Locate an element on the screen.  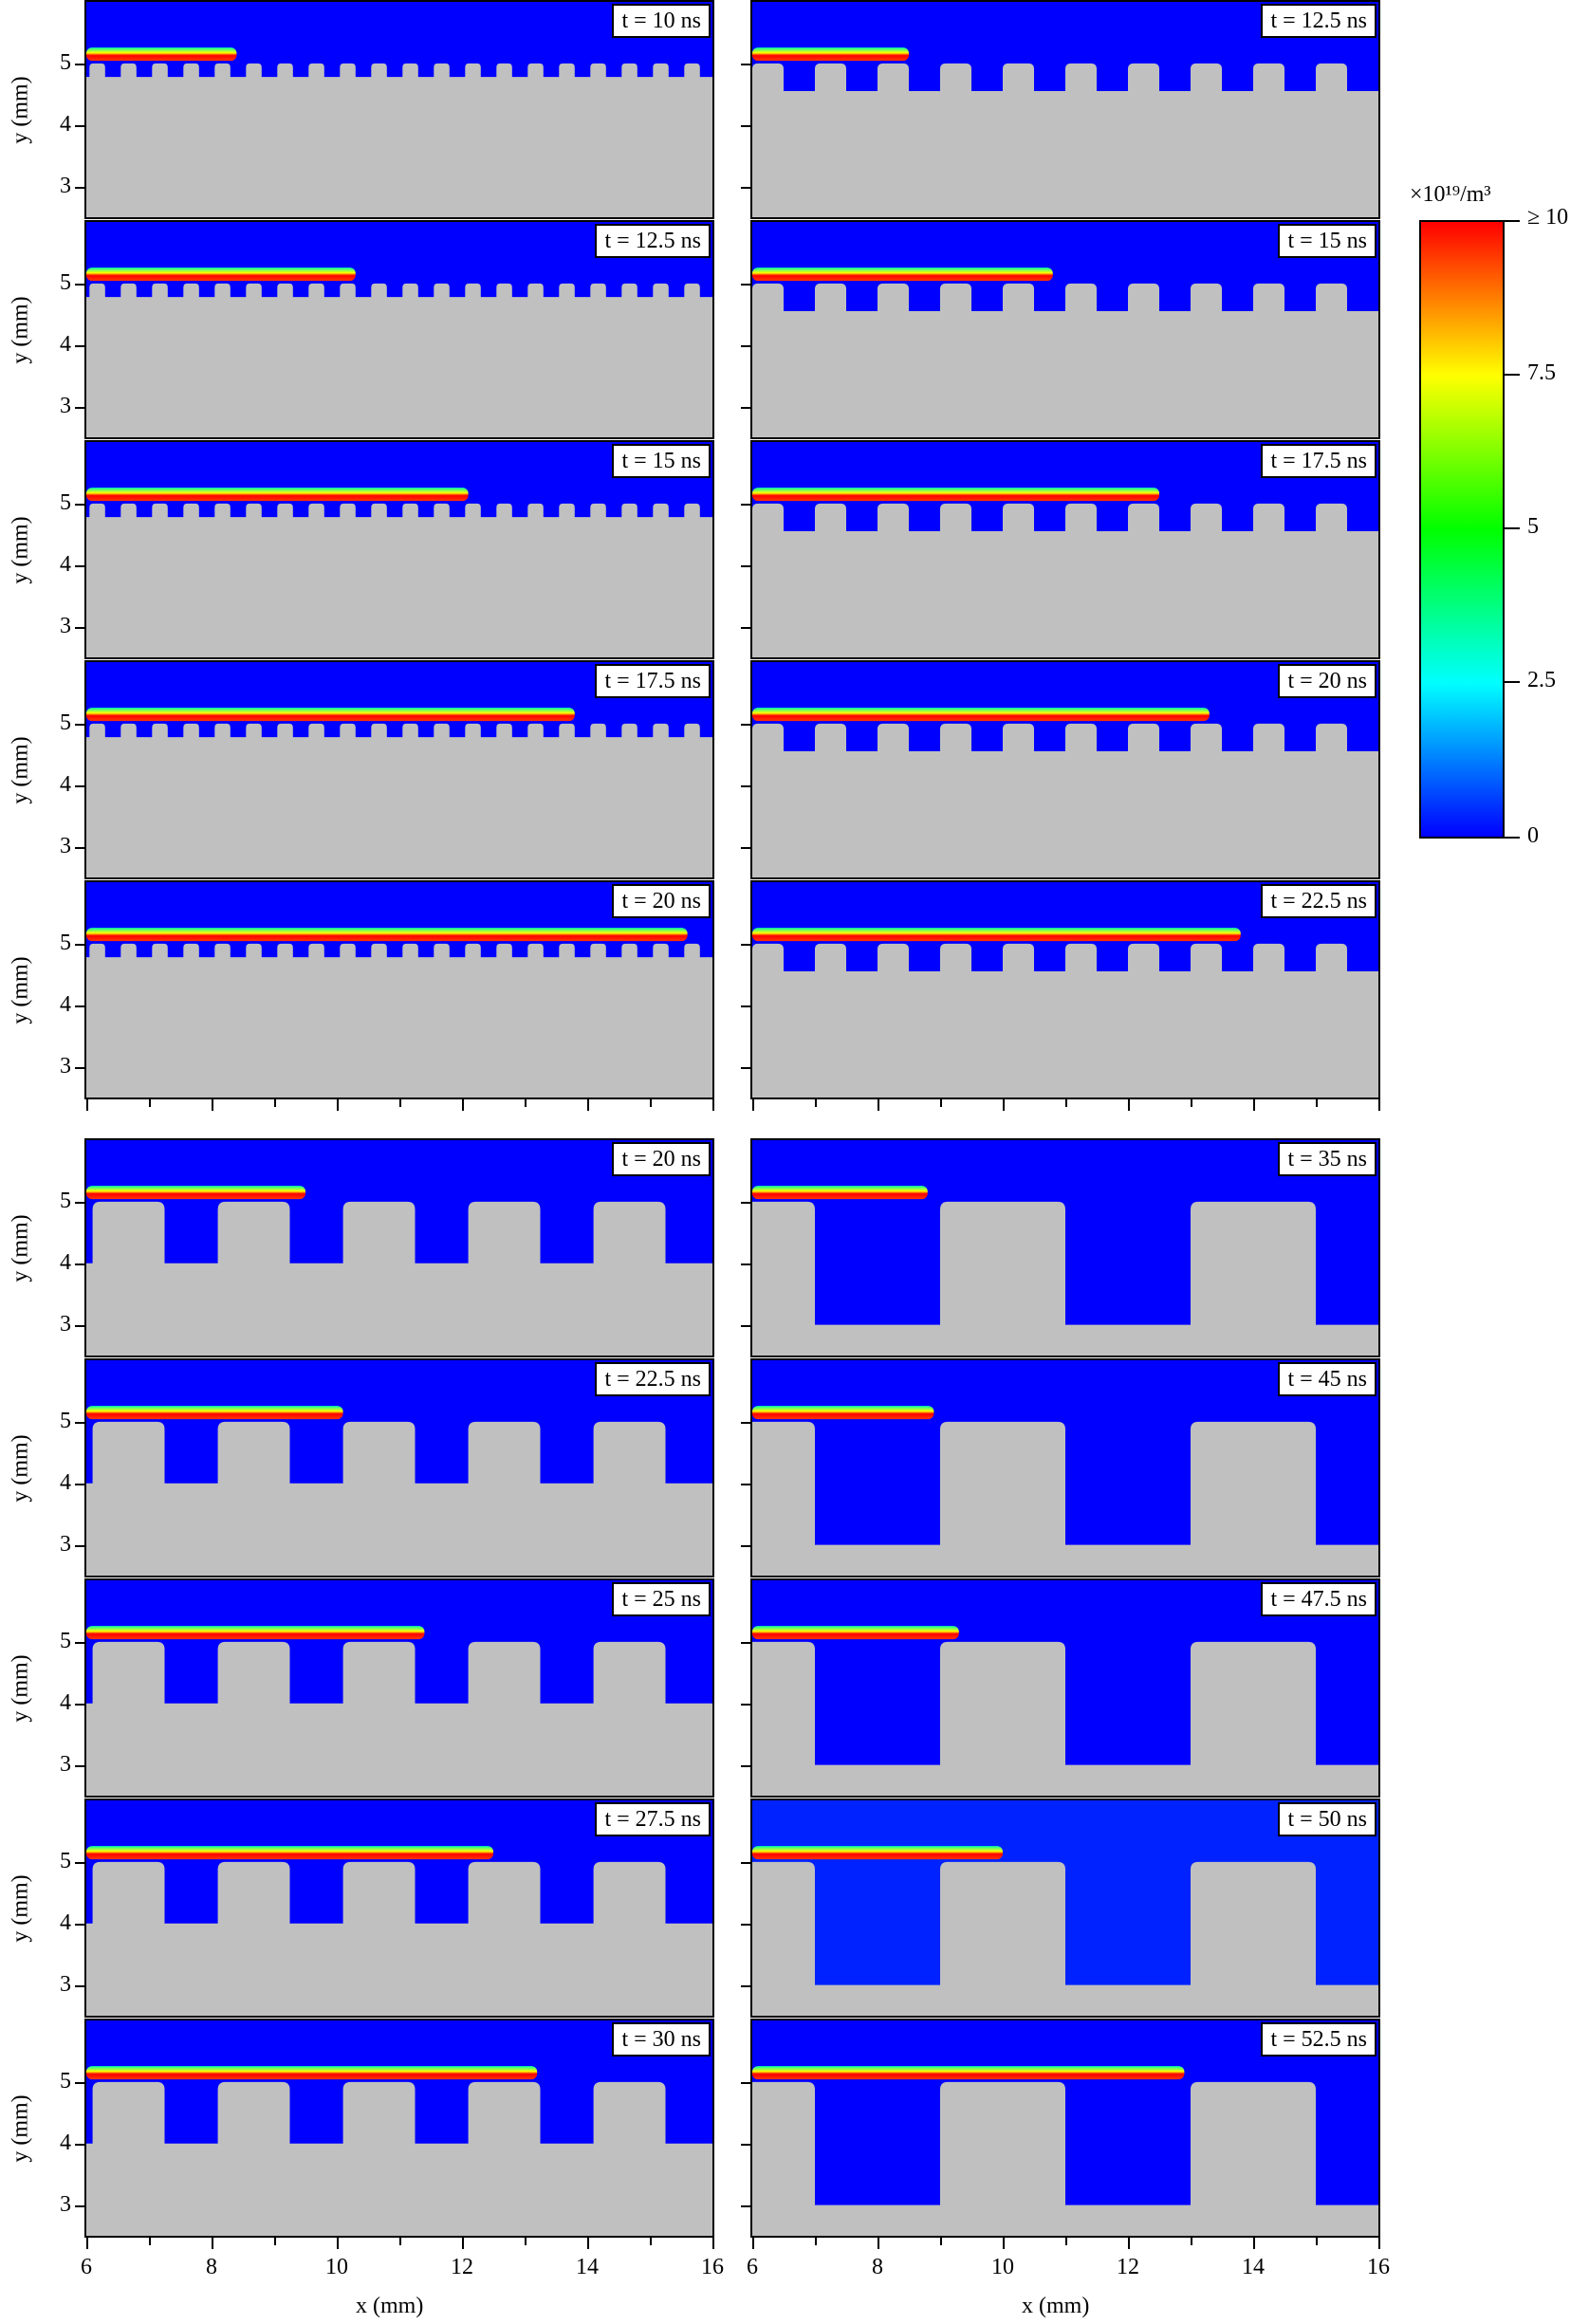
time-label: t = 22.5 ns is located at coordinates (1319, 901).